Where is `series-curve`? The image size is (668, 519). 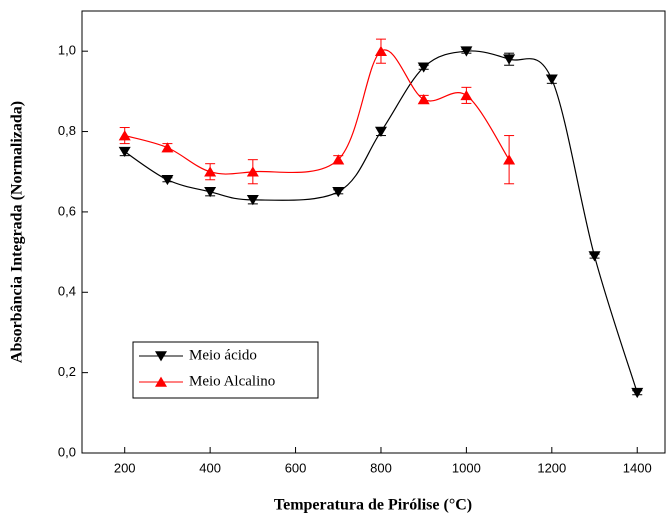 series-curve is located at coordinates (317, 112).